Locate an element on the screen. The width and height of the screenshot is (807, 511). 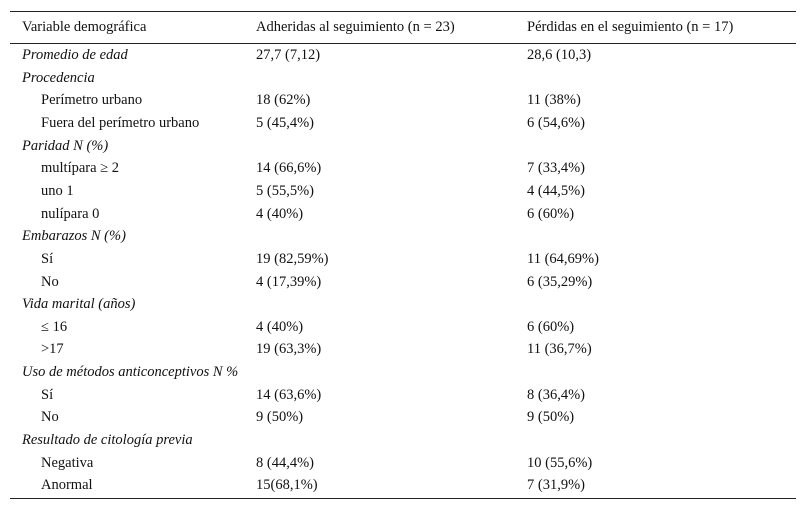
group-title: Paridad N (%) is located at coordinates (65, 145).